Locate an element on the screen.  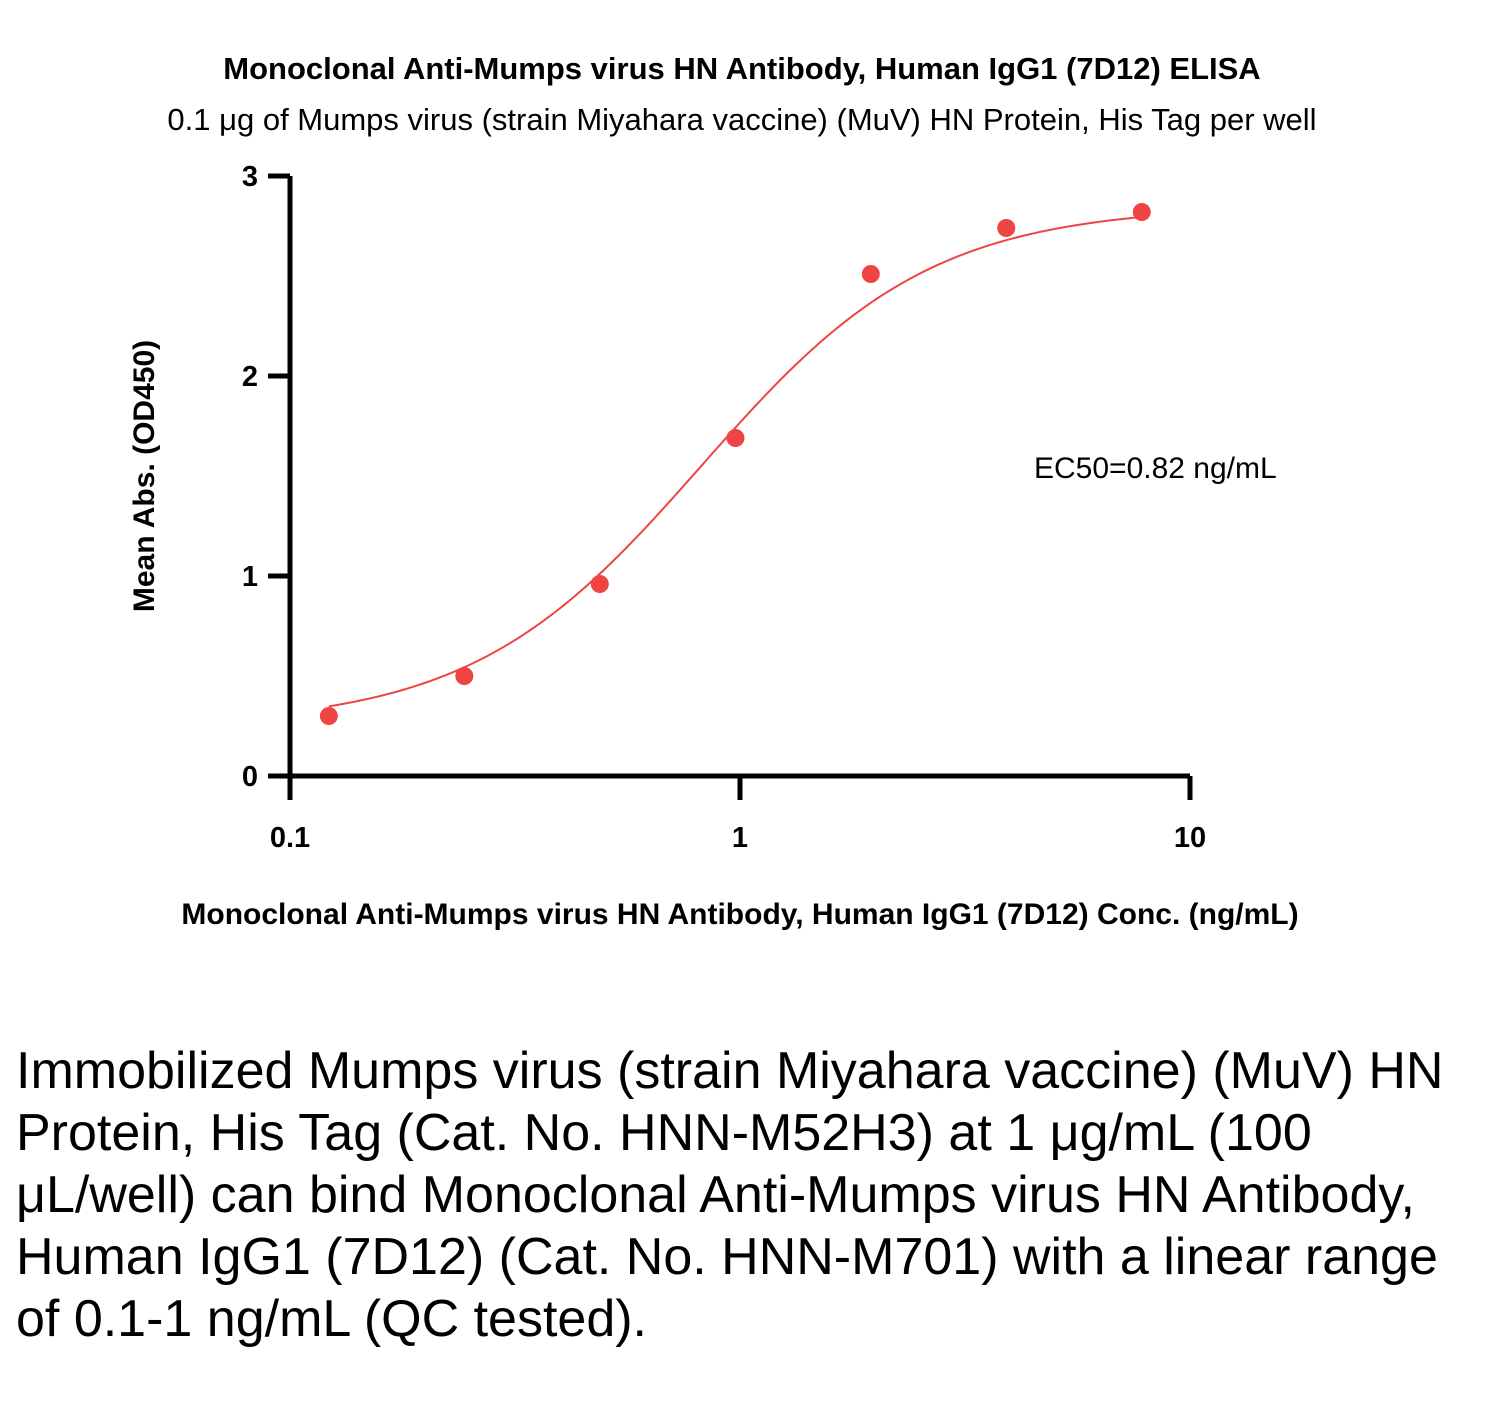
y-tick-label: 3 is located at coordinates (250, 177).